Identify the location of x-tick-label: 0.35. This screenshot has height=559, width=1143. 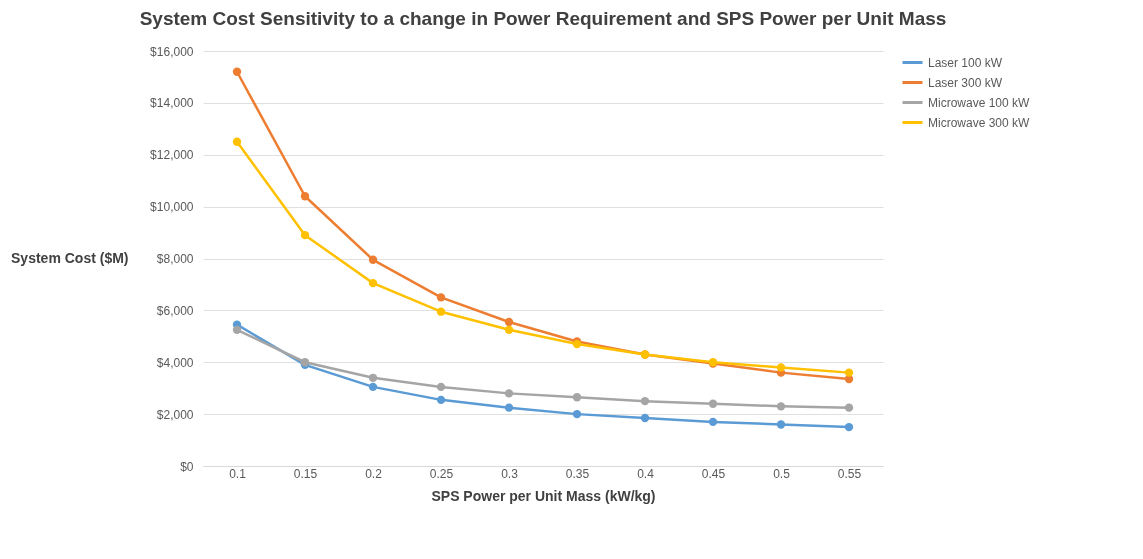
(577, 473).